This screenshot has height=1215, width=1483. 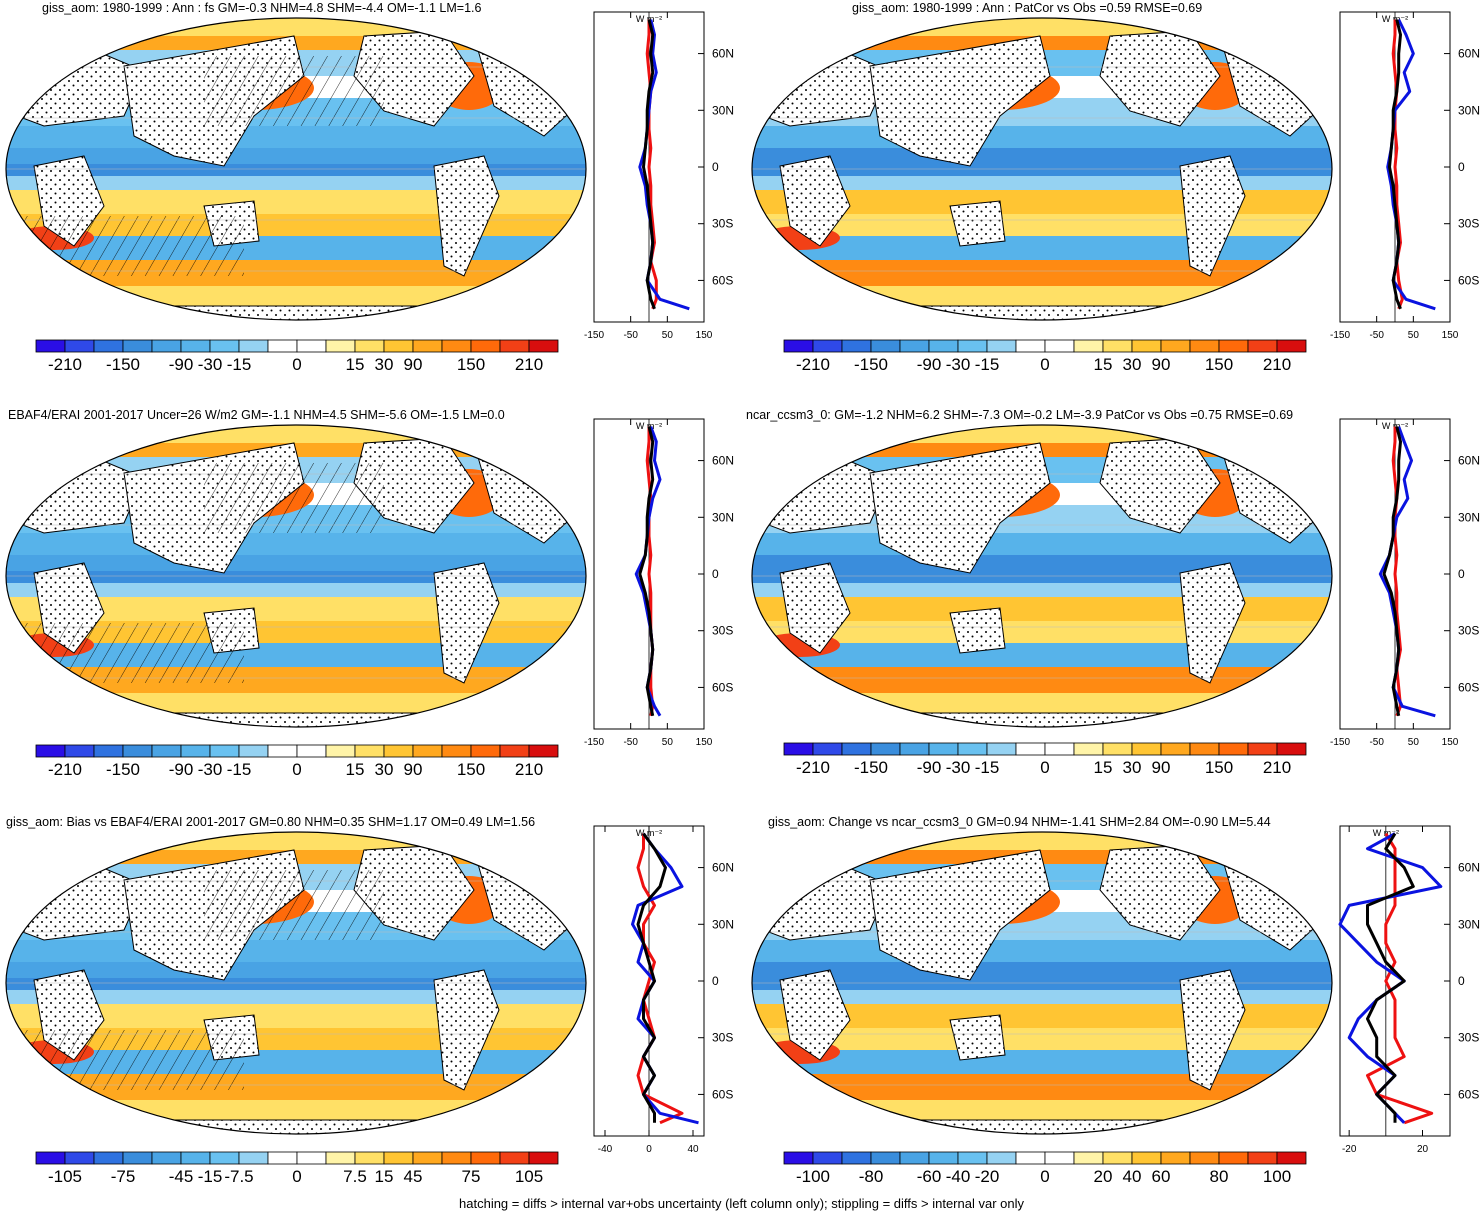 I want to click on colorbar-label: -60, so click(x=929, y=1176).